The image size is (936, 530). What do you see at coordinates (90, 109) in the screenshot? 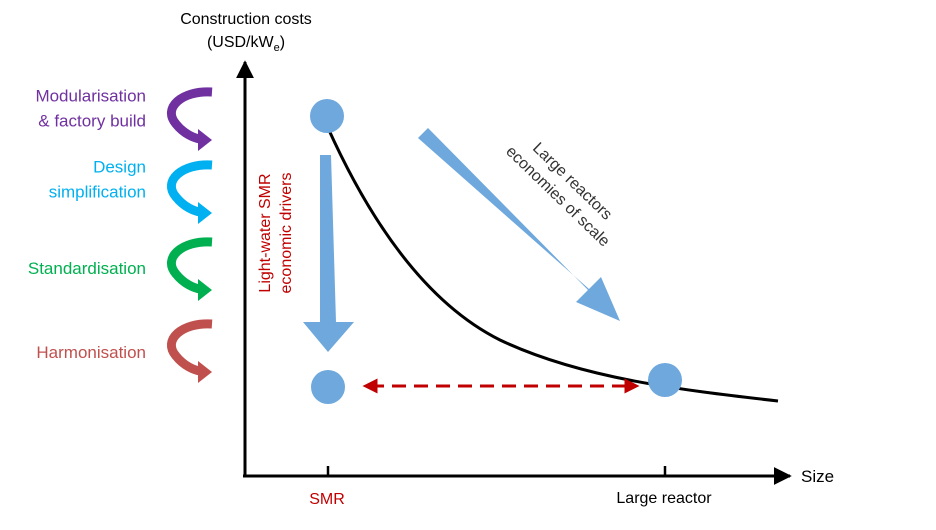
I see `driver-label-modularisation-factory-build: Modularisation & factory build` at bounding box center [90, 109].